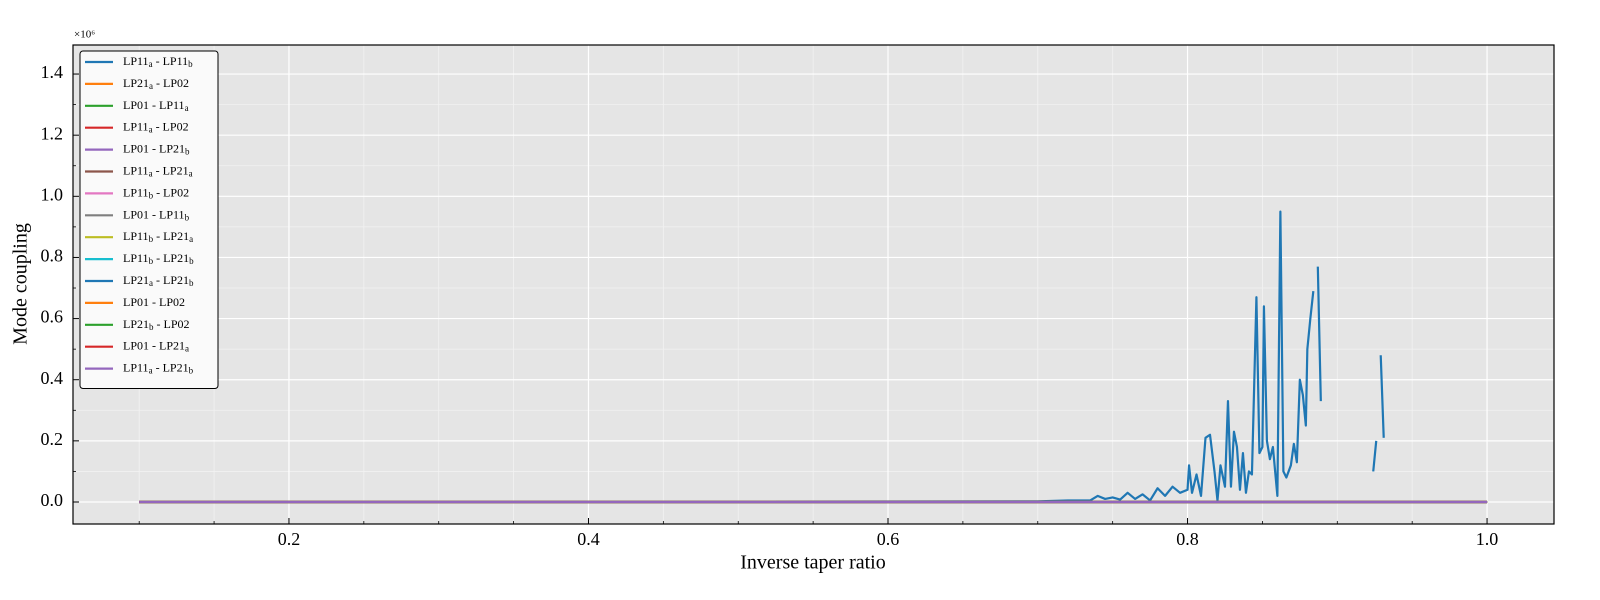 The image size is (1600, 600). I want to click on y-tick-label: 0.6, so click(52, 317).